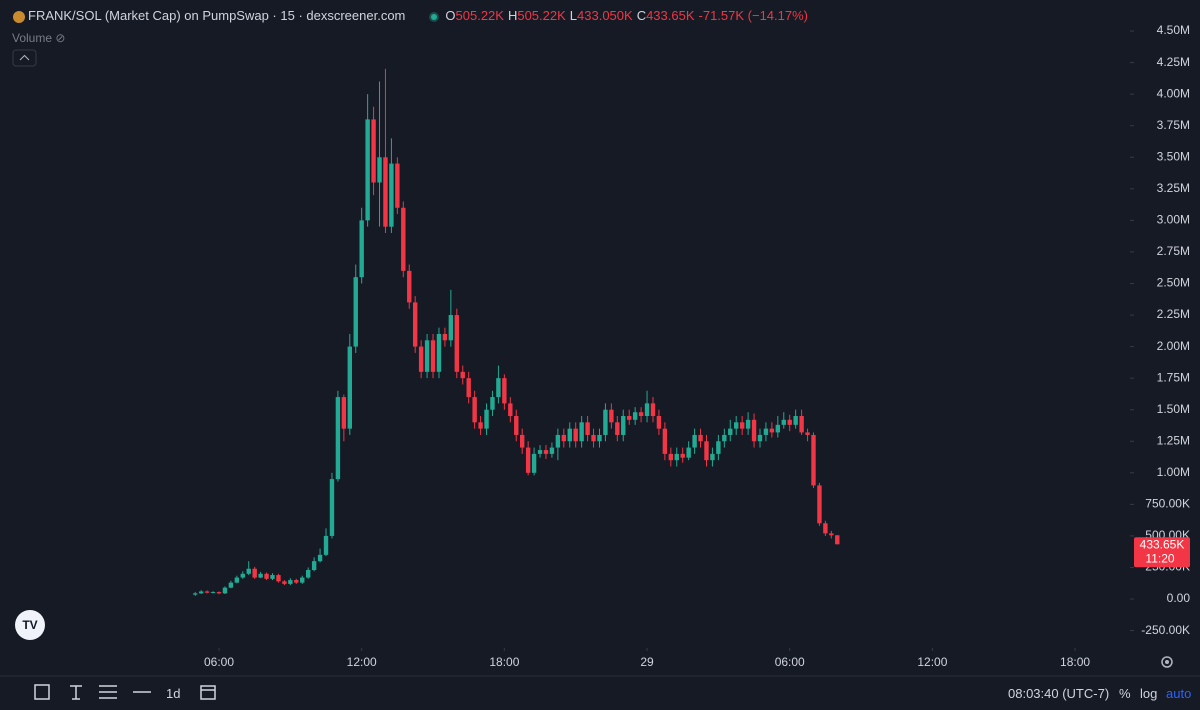 This screenshot has width=1200, height=710. What do you see at coordinates (1149, 693) in the screenshot?
I see `log-toggle: log` at bounding box center [1149, 693].